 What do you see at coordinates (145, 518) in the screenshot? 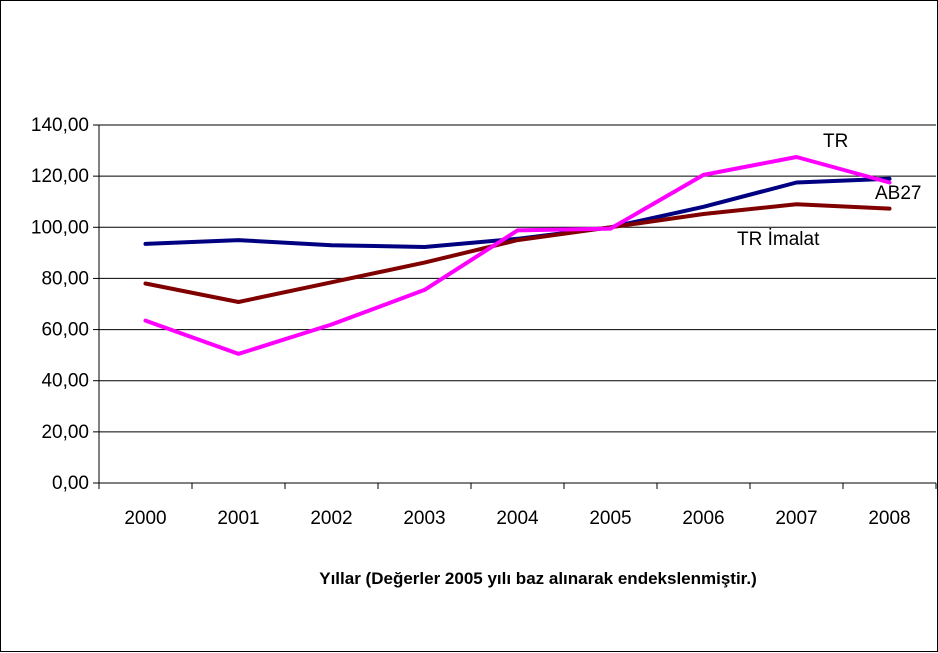
I see `x-tick-label: 2000` at bounding box center [145, 518].